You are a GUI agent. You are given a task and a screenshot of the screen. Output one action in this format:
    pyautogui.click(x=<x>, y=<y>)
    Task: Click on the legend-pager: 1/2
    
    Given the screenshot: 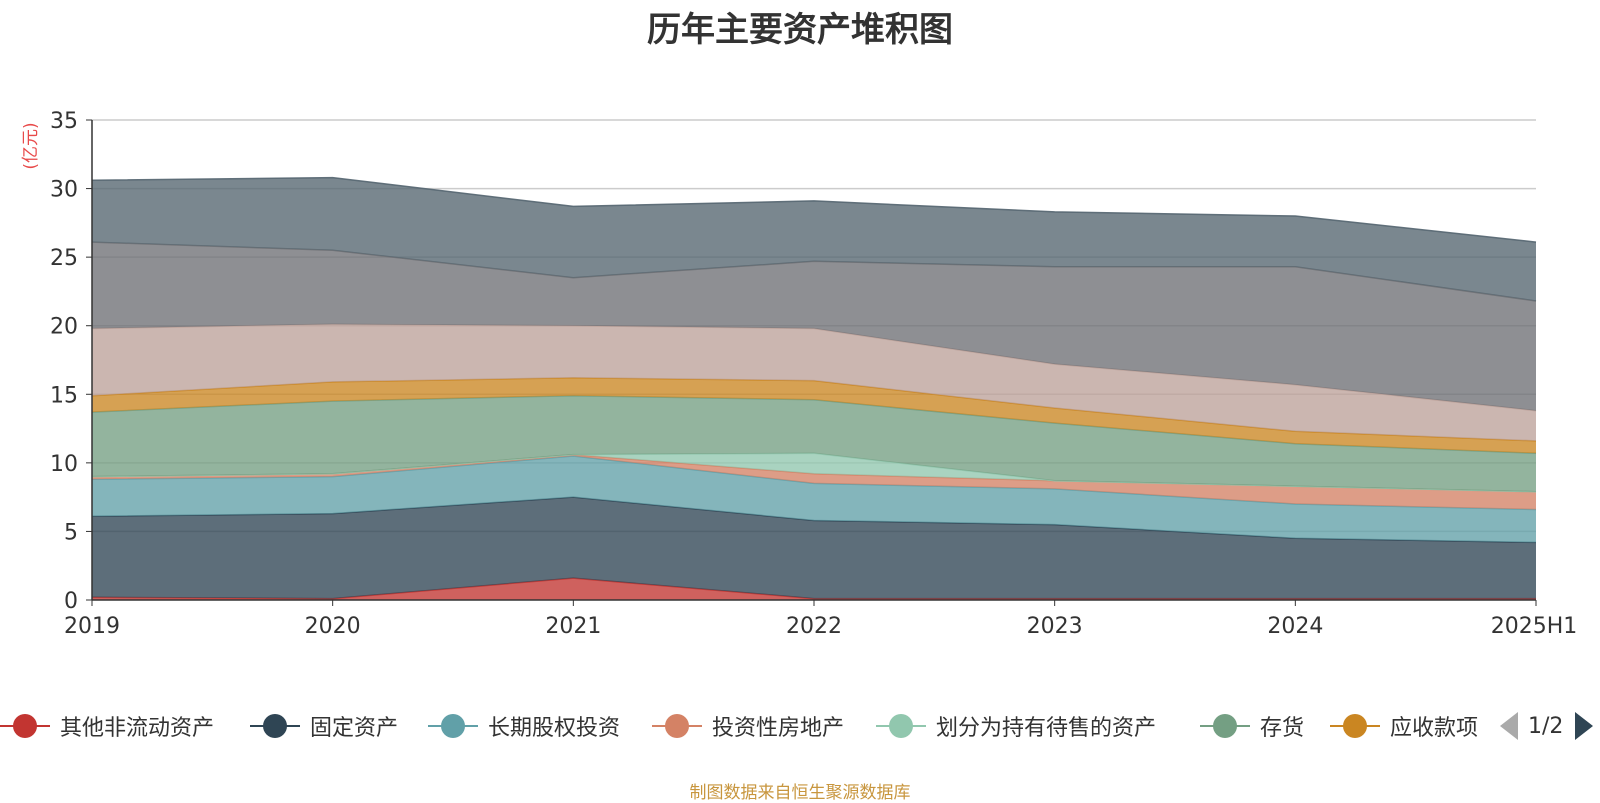 What is the action you would take?
    pyautogui.click(x=1550, y=726)
    